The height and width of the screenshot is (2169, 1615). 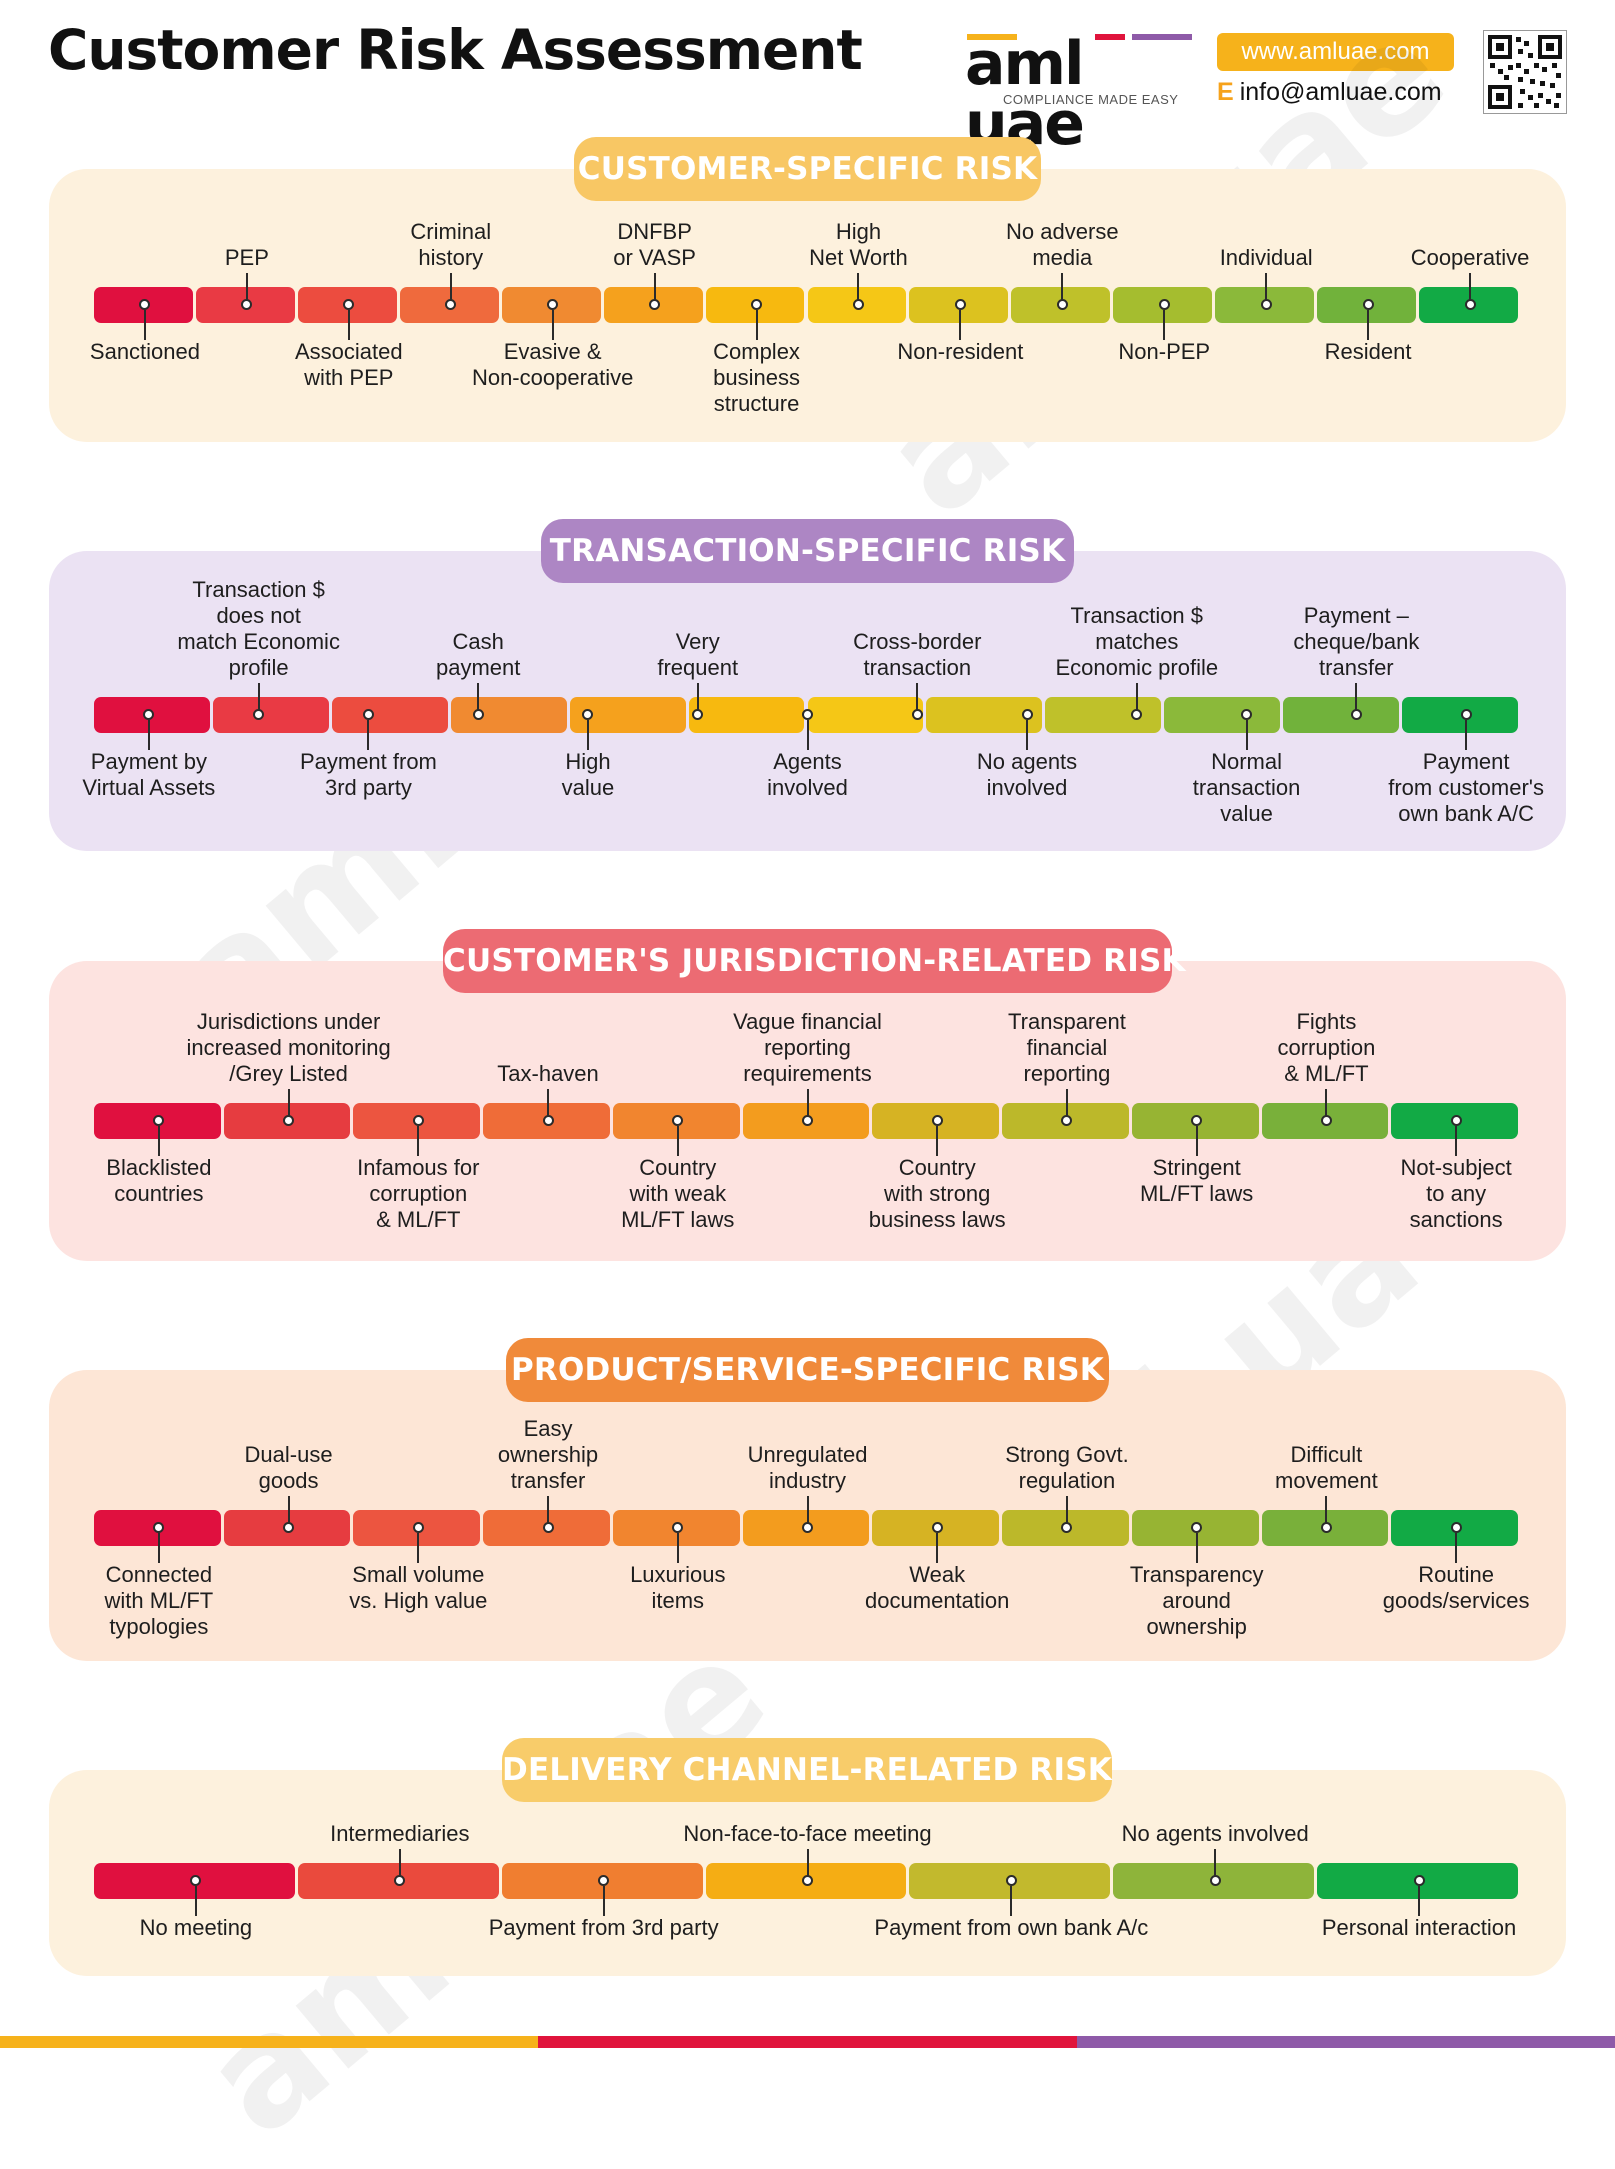 What do you see at coordinates (159, 1180) in the screenshot?
I see `risk-factor-blacklisted-countries: Blacklisted countries` at bounding box center [159, 1180].